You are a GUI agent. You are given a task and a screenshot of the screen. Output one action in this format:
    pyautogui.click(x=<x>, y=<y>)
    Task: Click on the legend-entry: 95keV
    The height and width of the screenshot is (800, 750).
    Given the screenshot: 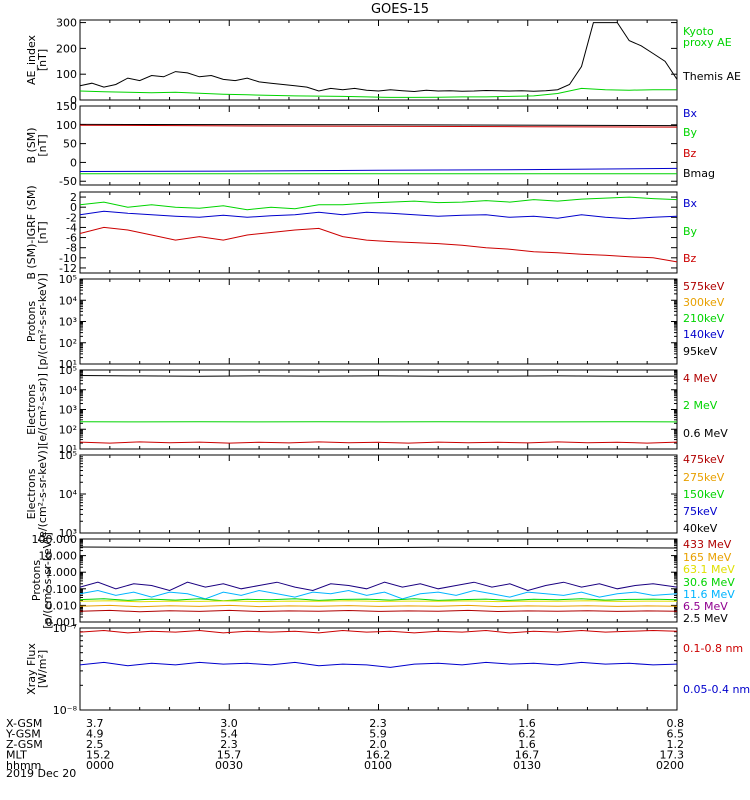 What is the action you would take?
    pyautogui.click(x=700, y=351)
    